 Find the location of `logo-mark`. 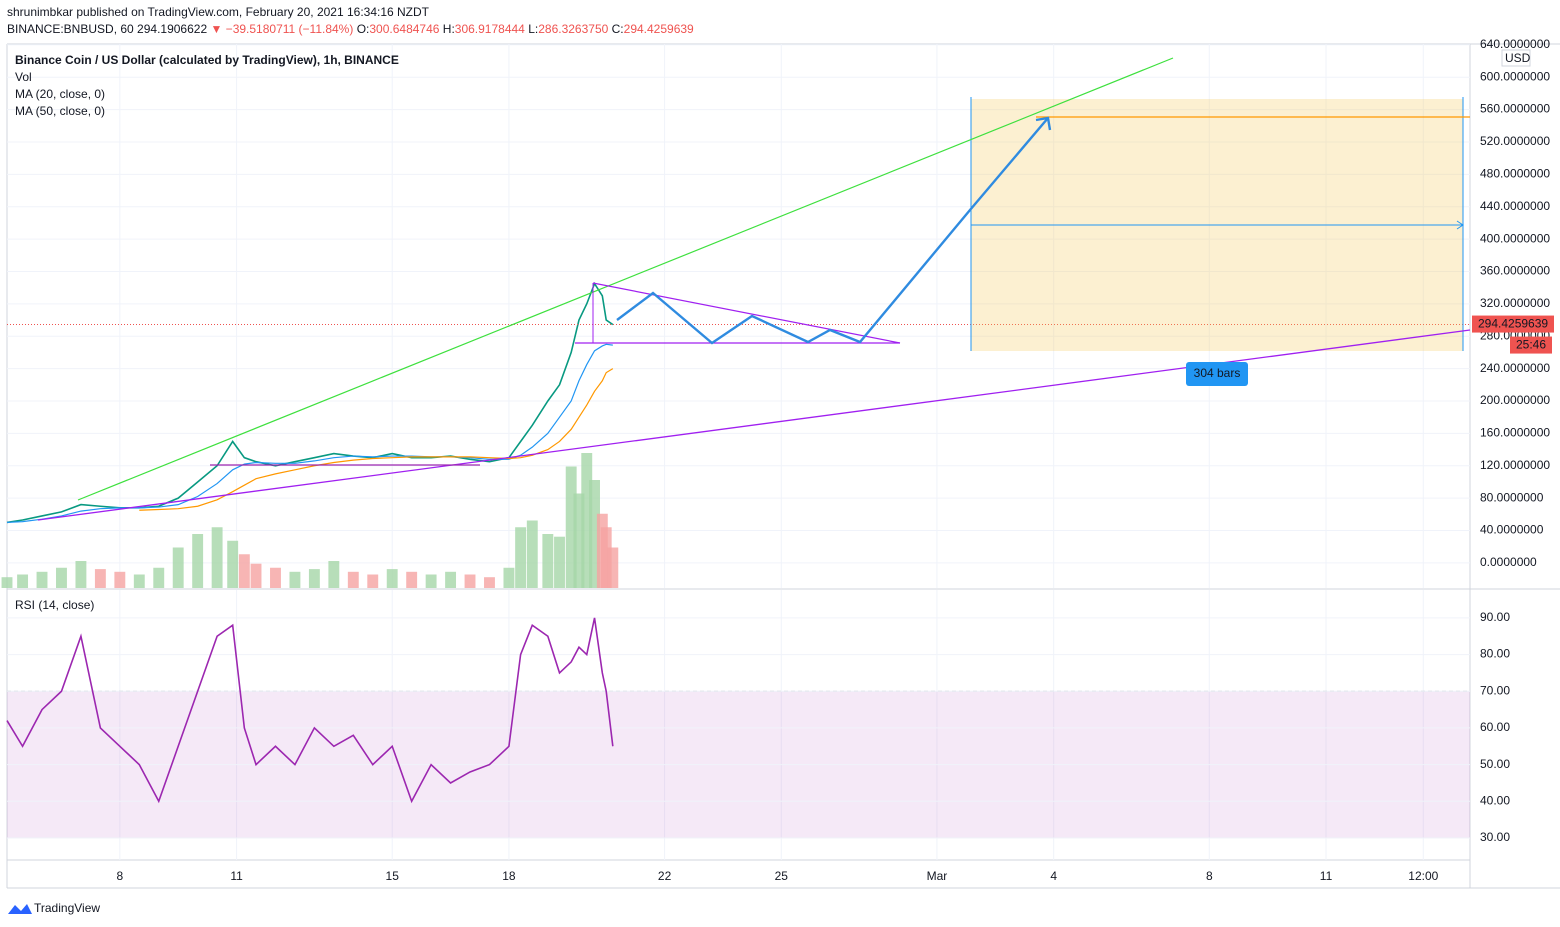

logo-mark is located at coordinates (20, 909).